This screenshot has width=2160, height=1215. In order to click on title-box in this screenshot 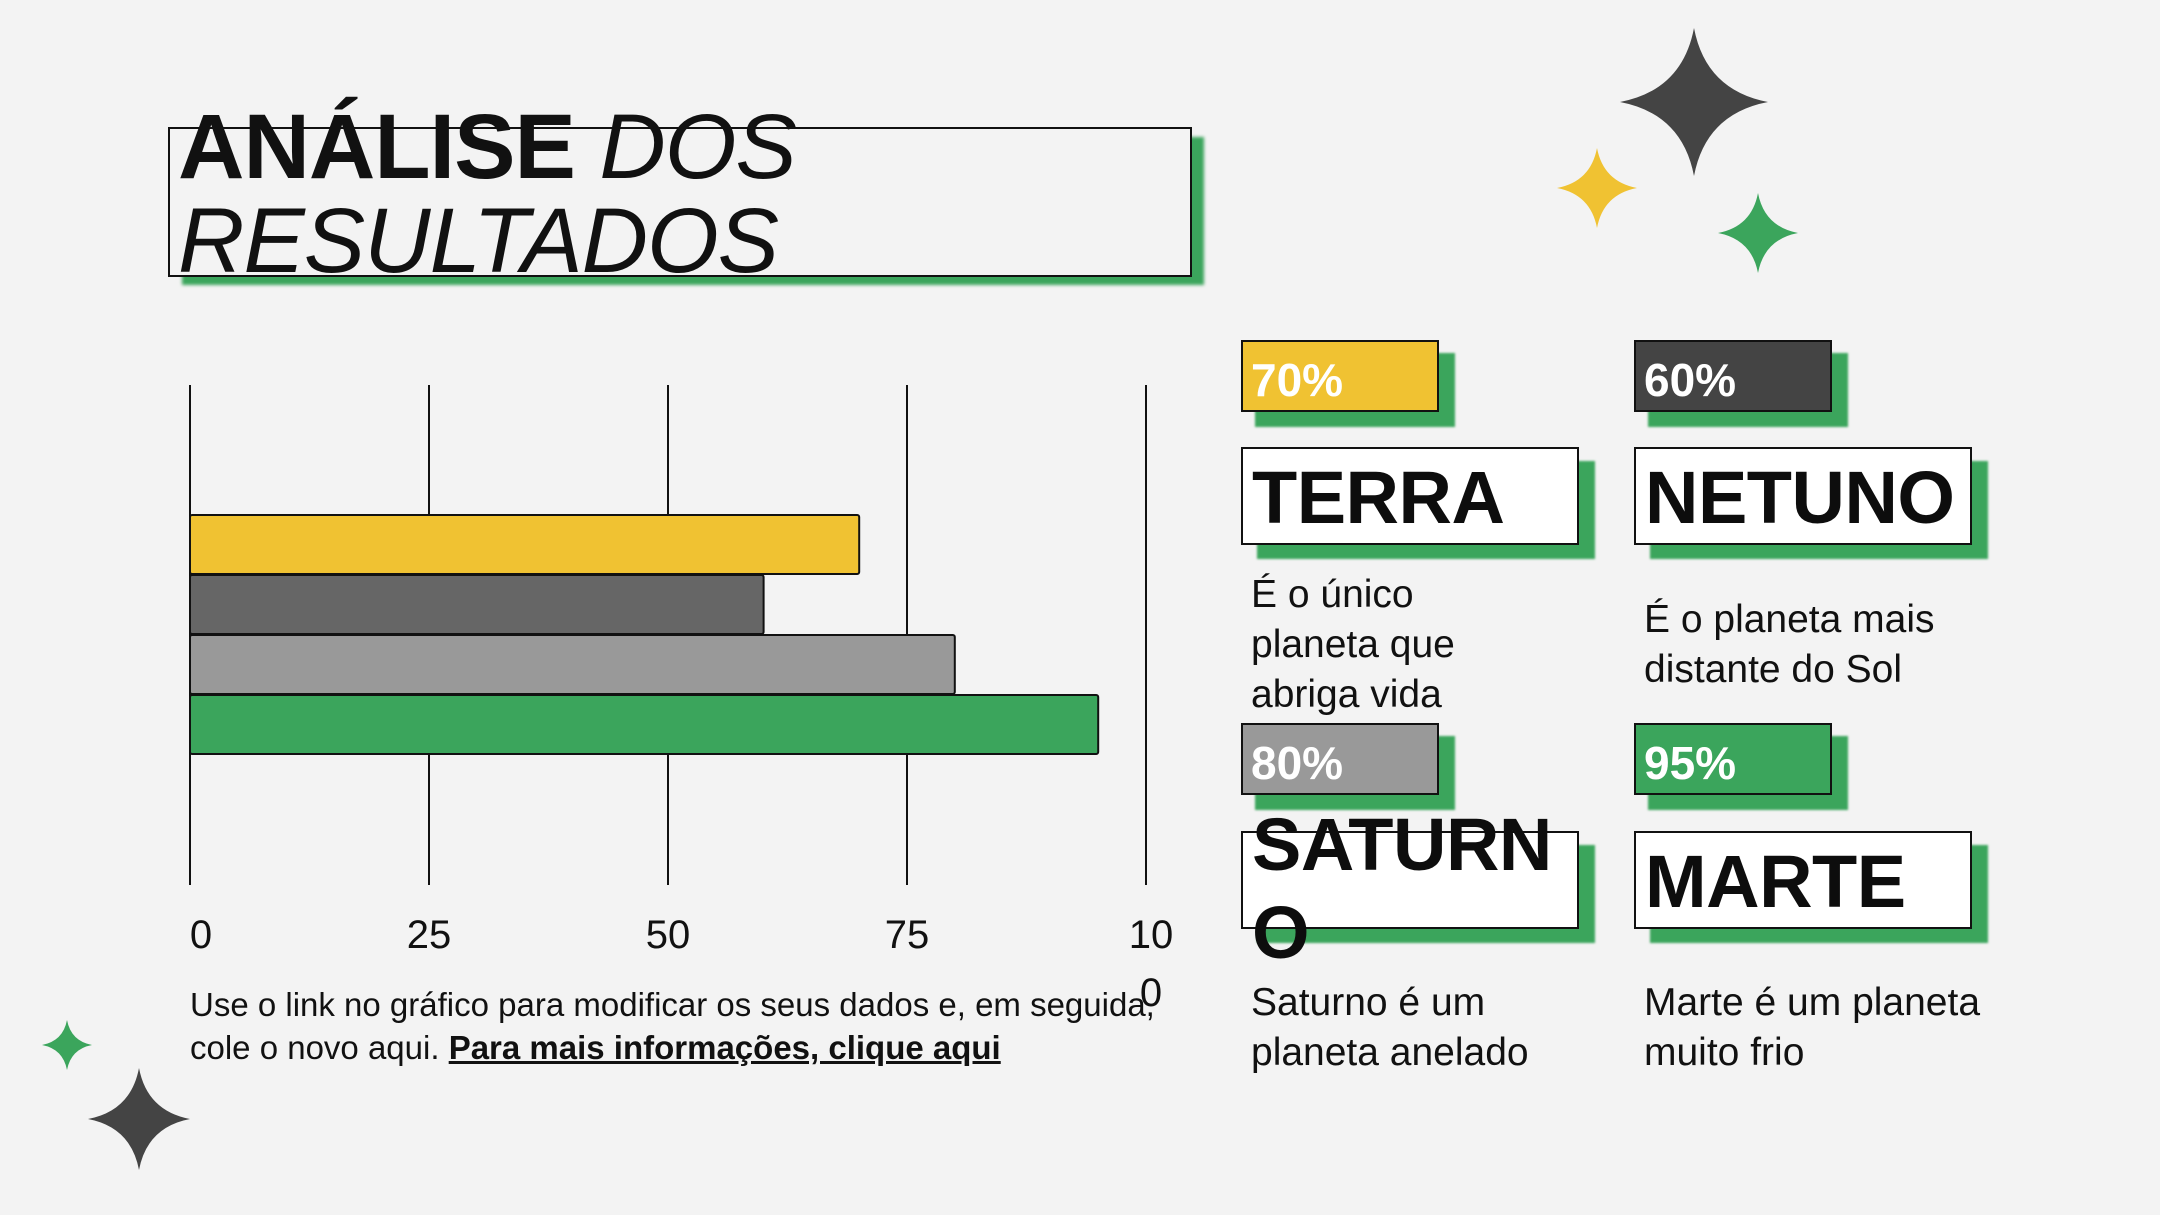, I will do `click(680, 202)`.